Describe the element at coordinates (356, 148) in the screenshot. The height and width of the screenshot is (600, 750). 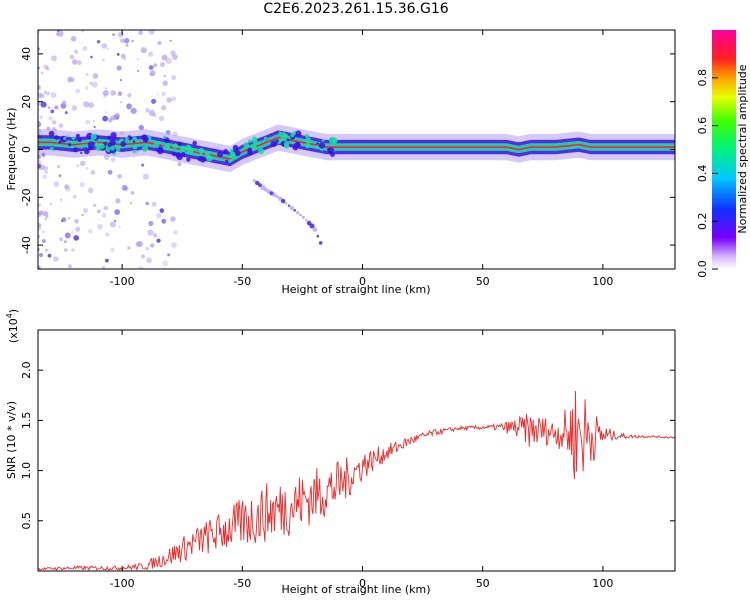
I see `spectrogram-ridge-mid` at that location.